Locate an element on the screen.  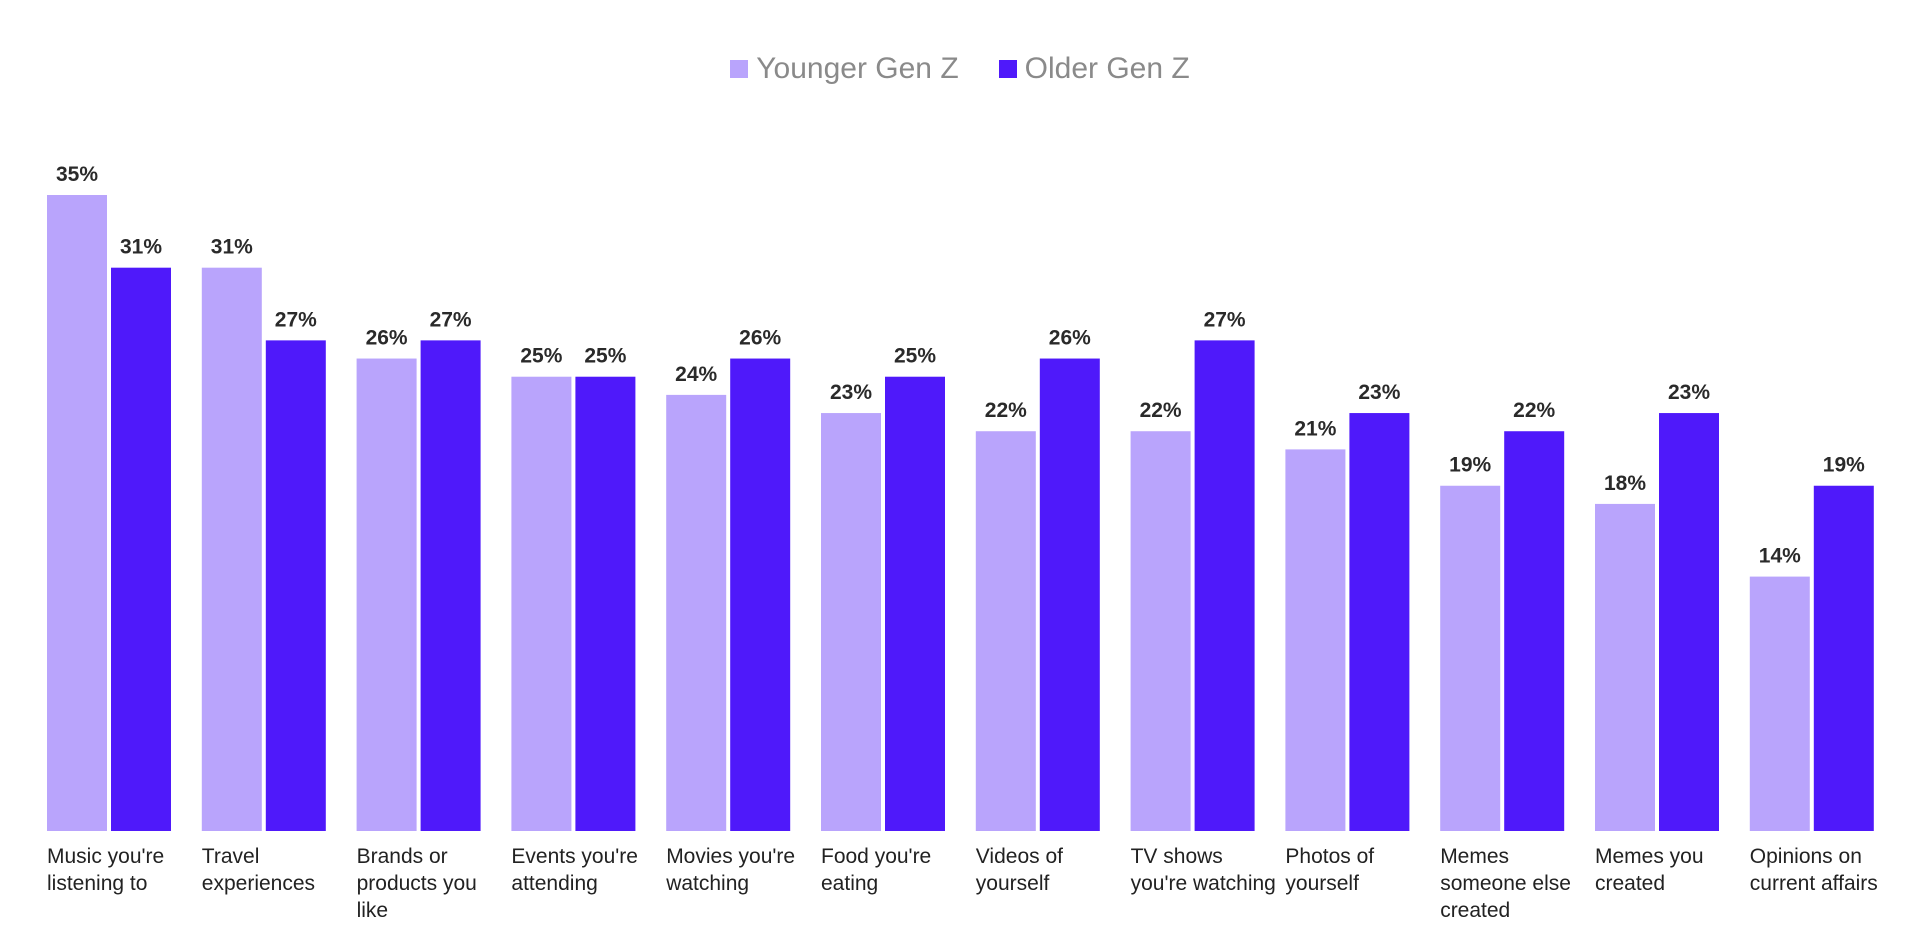
category-label-1: Travel experiences is located at coordinates (258, 870).